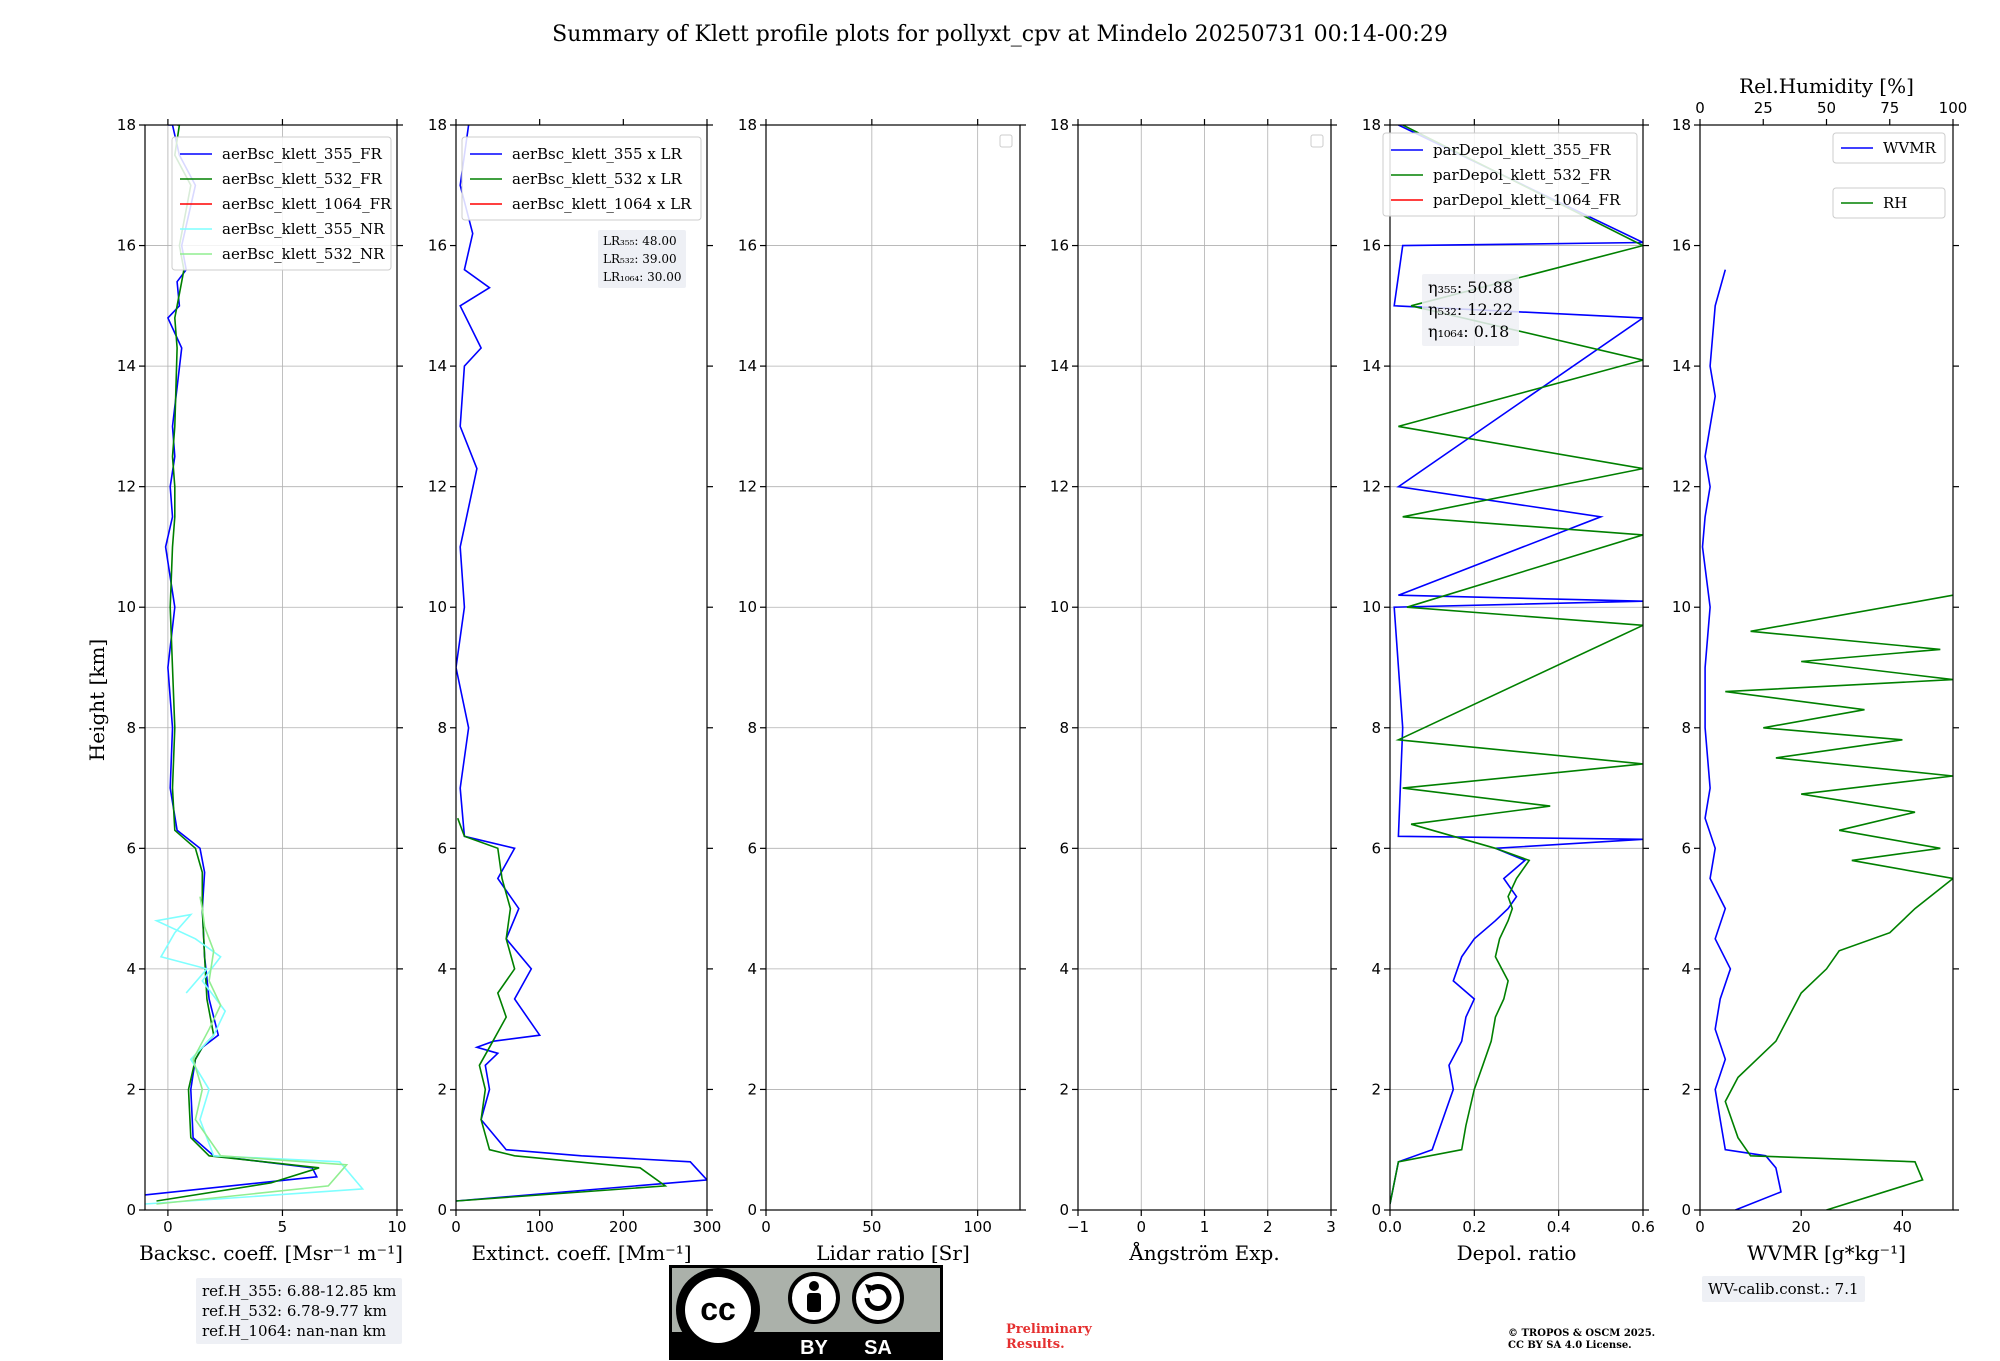 The image size is (2000, 1361). I want to click on x-tick-label: 0.0, so click(1390, 1227).